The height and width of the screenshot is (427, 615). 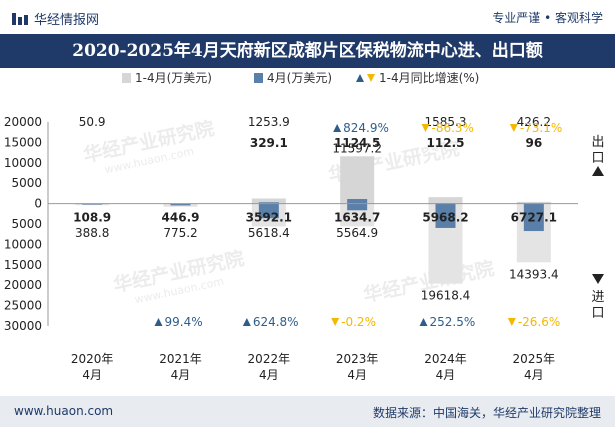 I want to click on label-export-month: 329.1, so click(x=269, y=143).